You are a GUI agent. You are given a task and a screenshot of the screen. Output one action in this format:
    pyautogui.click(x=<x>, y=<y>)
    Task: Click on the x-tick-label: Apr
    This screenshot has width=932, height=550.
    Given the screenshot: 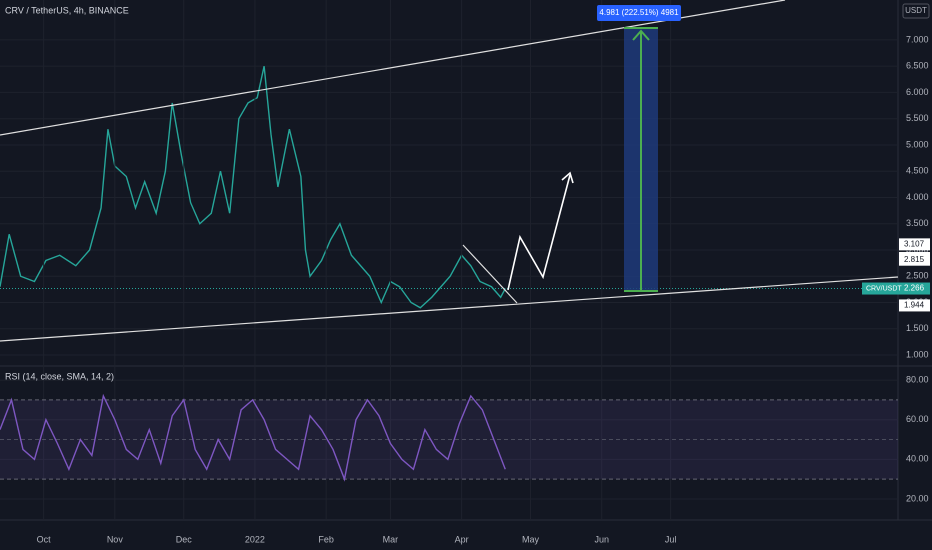 What is the action you would take?
    pyautogui.click(x=462, y=539)
    